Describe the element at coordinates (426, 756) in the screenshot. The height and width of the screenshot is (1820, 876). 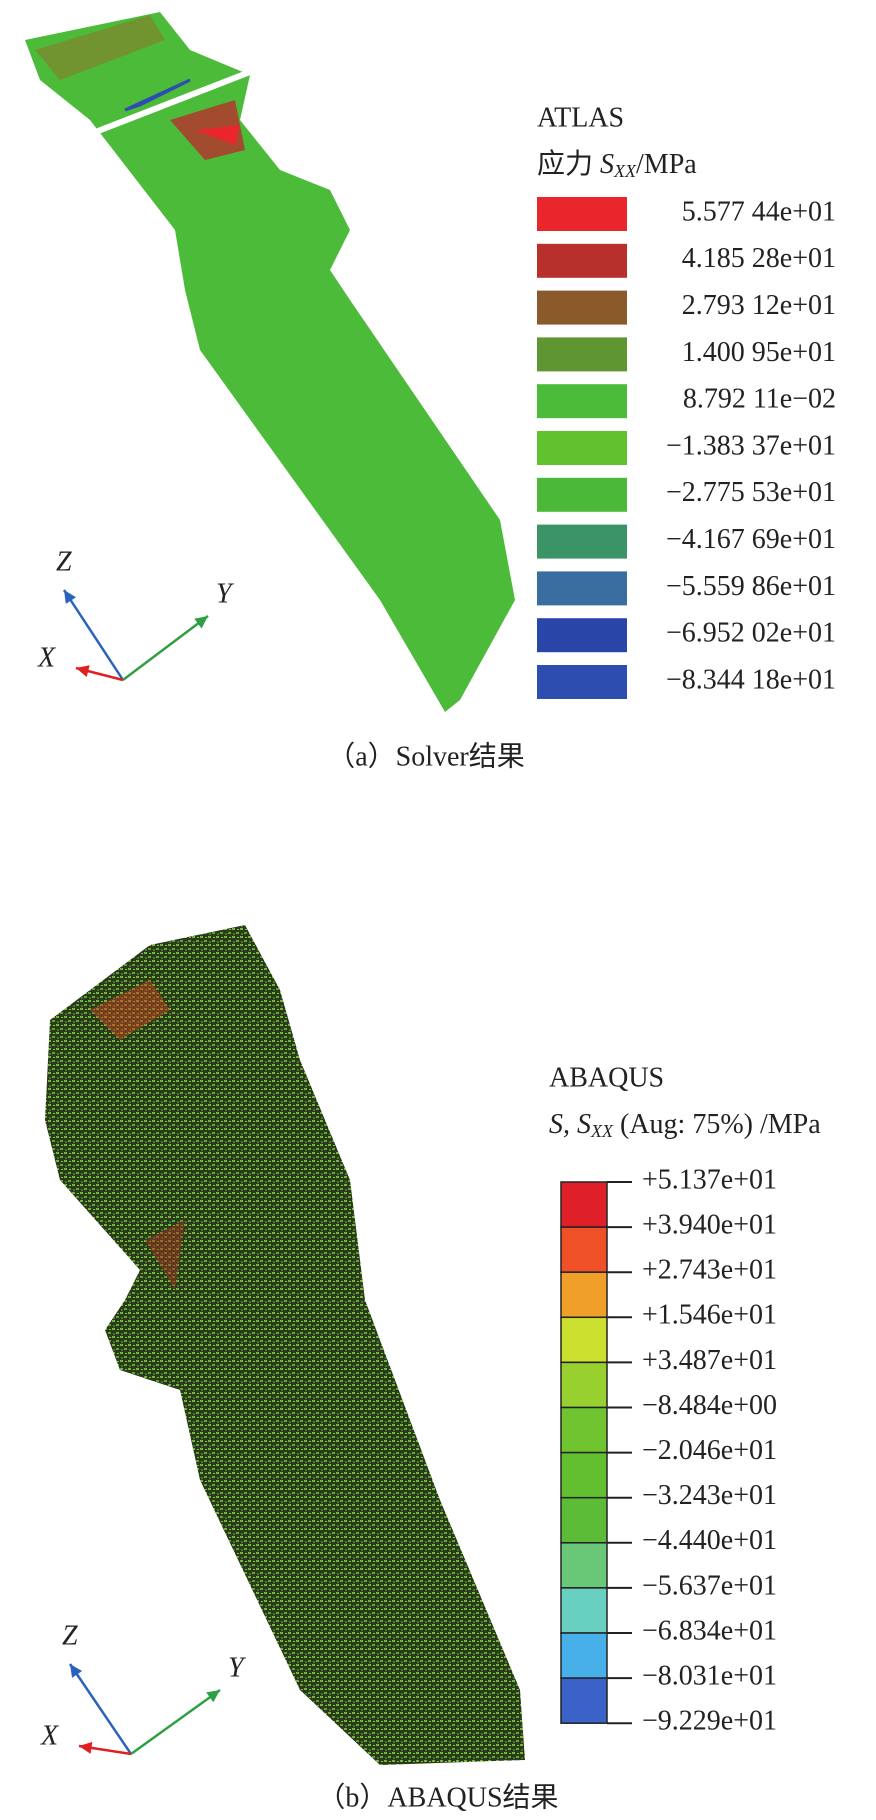
I see `caption: （a）Solver结果` at that location.